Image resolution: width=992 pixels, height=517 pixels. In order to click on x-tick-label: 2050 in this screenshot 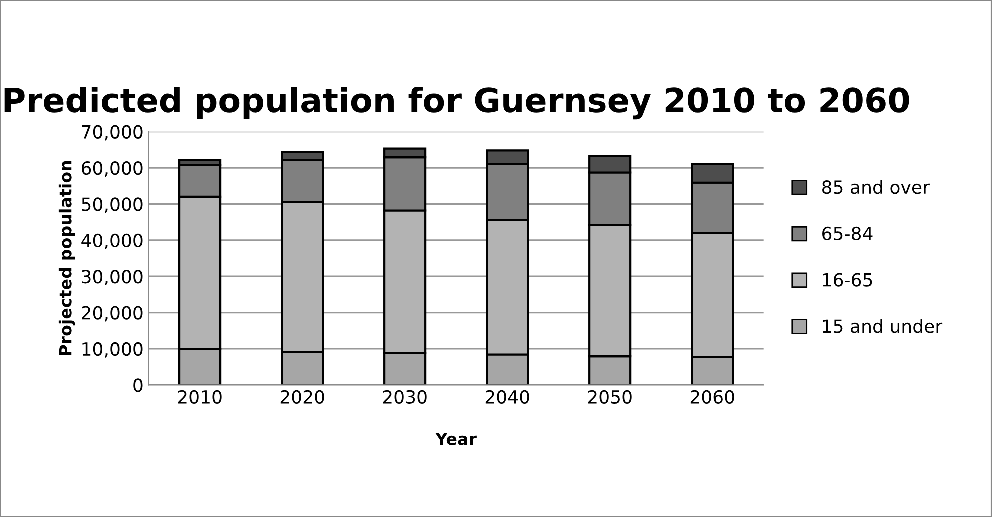, I will do `click(610, 397)`.